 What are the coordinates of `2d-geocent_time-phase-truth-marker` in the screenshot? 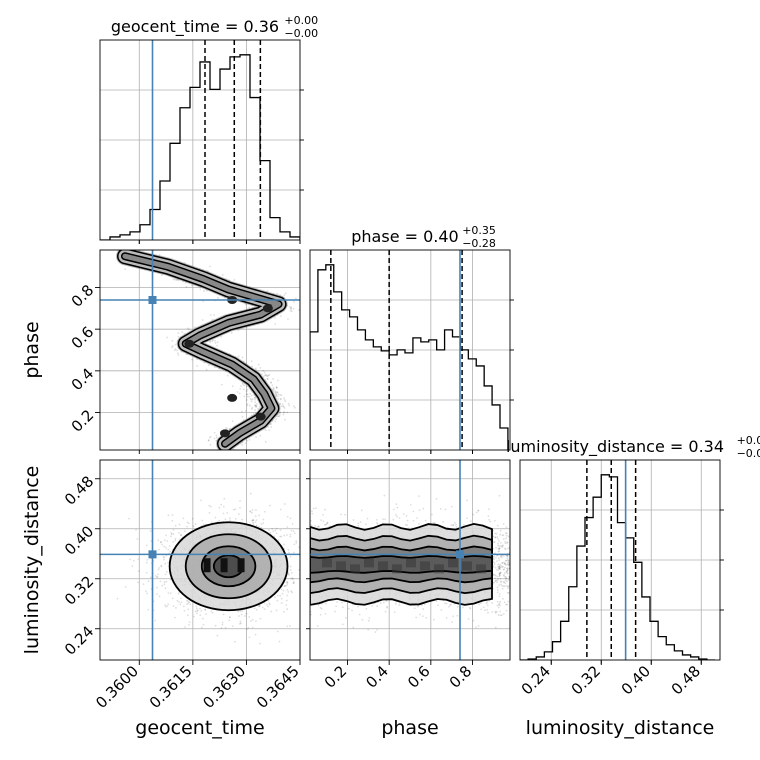 It's located at (152, 300).